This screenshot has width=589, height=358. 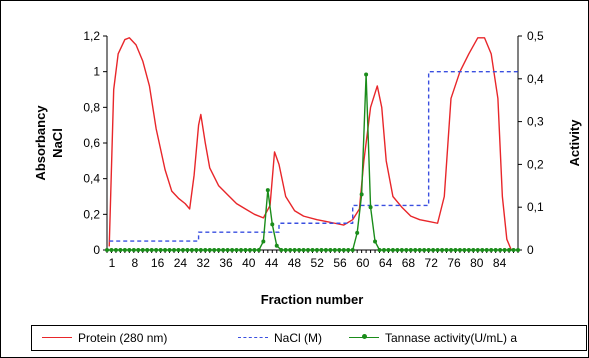 What do you see at coordinates (226, 263) in the screenshot?
I see `x-tick-label: 36` at bounding box center [226, 263].